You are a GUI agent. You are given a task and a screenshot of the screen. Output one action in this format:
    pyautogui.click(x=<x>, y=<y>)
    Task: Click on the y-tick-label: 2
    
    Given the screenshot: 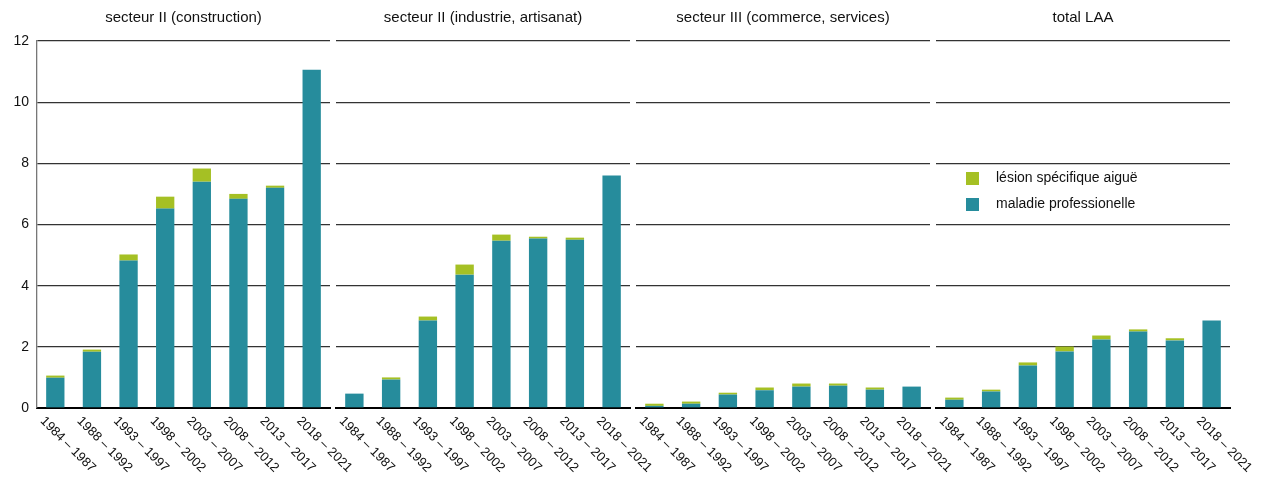 What is the action you would take?
    pyautogui.click(x=25, y=345)
    